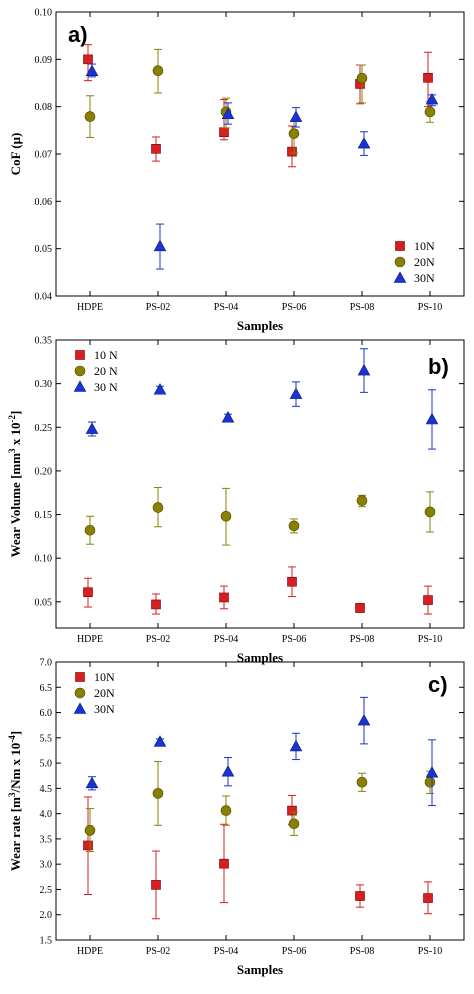 Image resolution: width=474 pixels, height=994 pixels. What do you see at coordinates (46, 764) in the screenshot?
I see `y-tick-label: 5.0` at bounding box center [46, 764].